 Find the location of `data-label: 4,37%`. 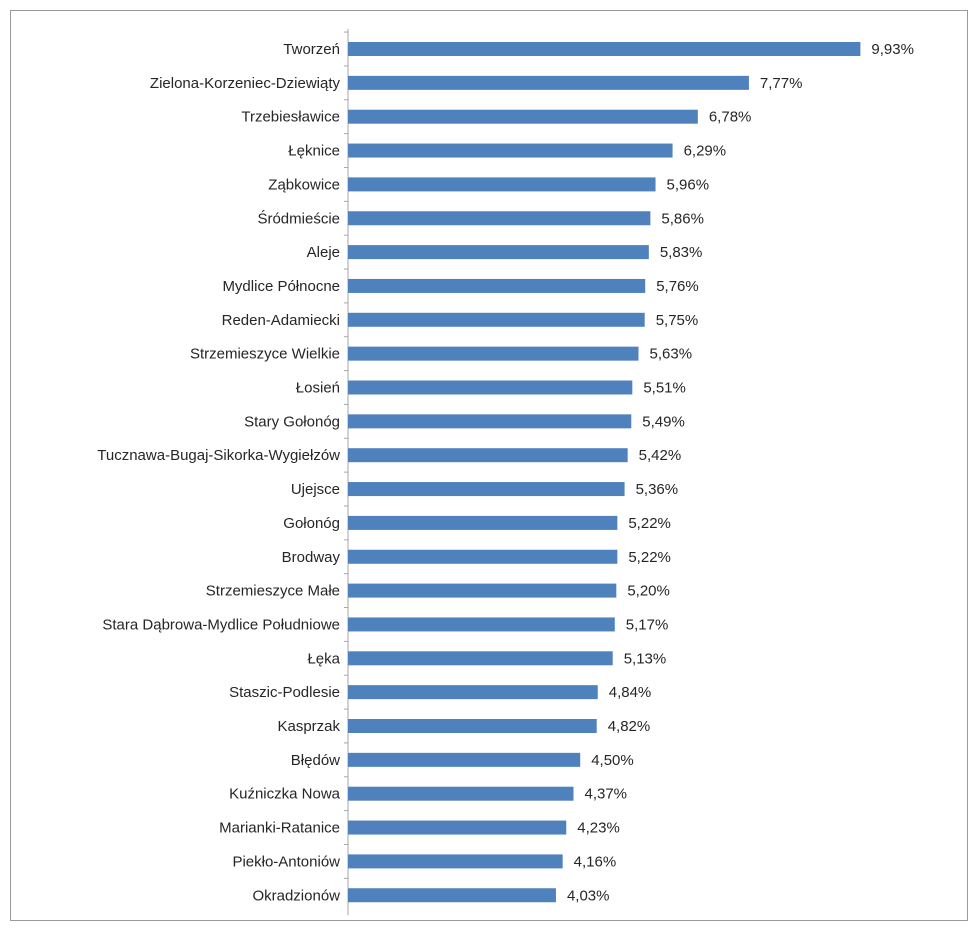

data-label: 4,37% is located at coordinates (605, 794).